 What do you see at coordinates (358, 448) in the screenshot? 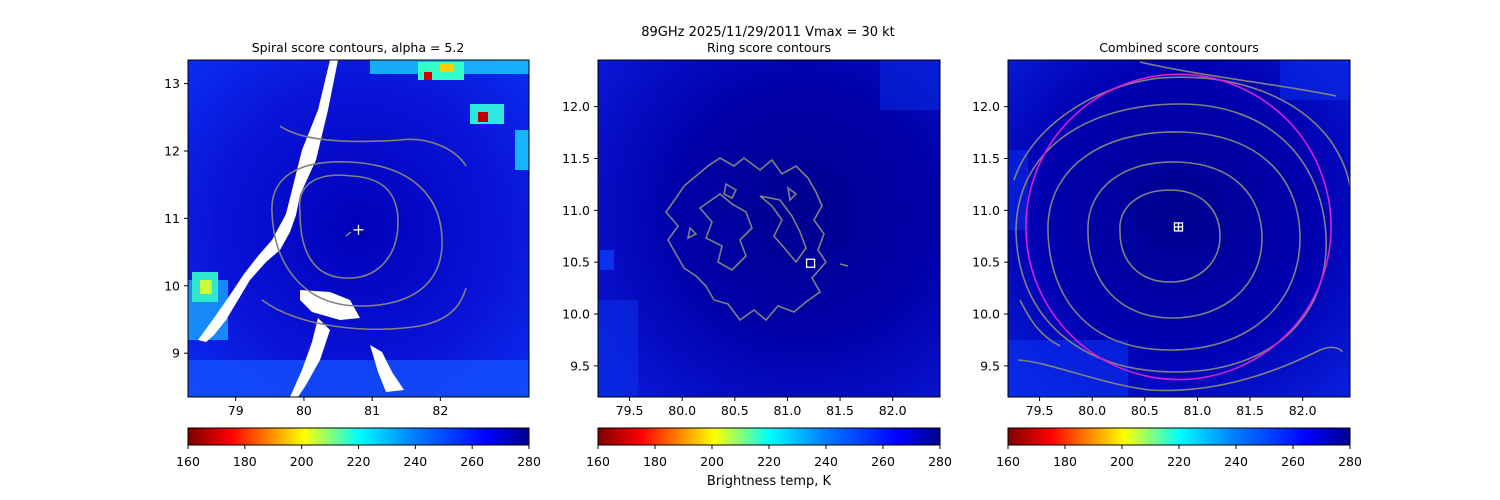
I see `panel-spiral-colorbar: 160 180 200 220 240 260 280` at bounding box center [358, 448].